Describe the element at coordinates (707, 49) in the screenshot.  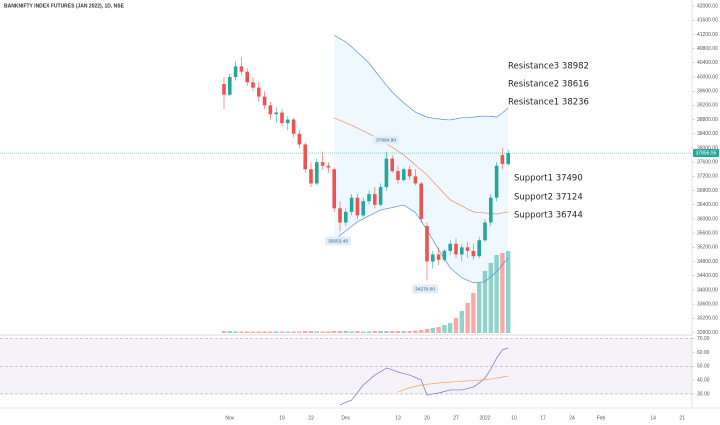
I see `y-tick-label: 40800.00` at that location.